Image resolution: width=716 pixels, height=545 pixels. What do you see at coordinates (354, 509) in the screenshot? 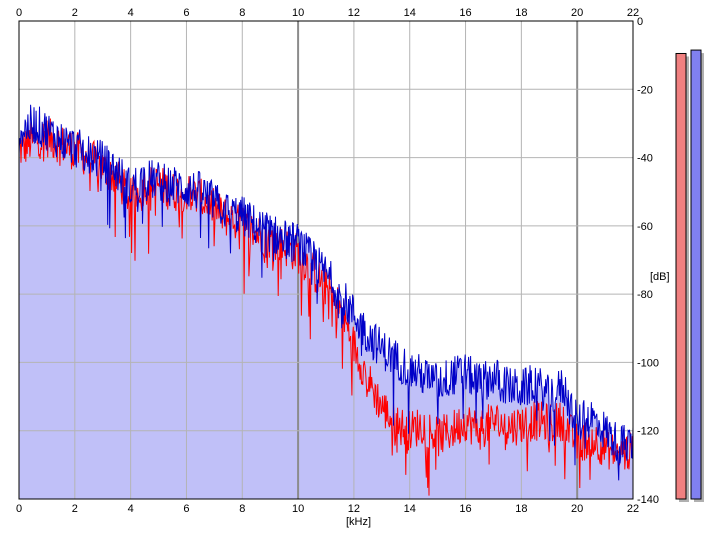
I see `x-tick-label: 12` at bounding box center [354, 509].